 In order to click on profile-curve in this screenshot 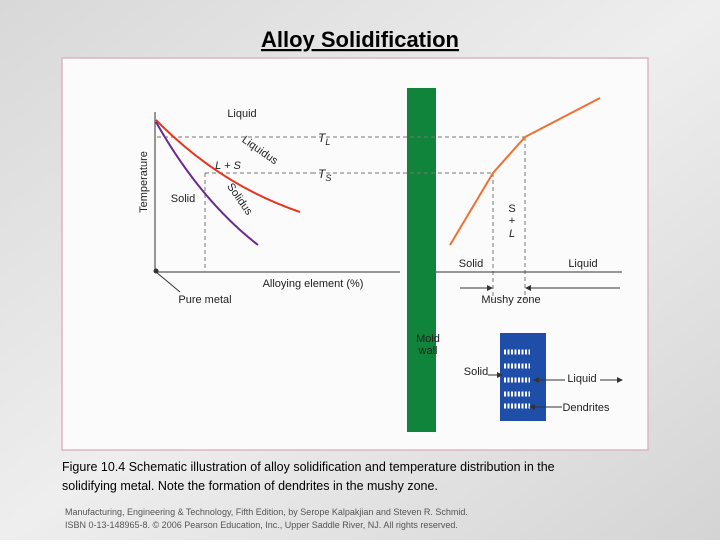, I will do `click(525, 171)`.